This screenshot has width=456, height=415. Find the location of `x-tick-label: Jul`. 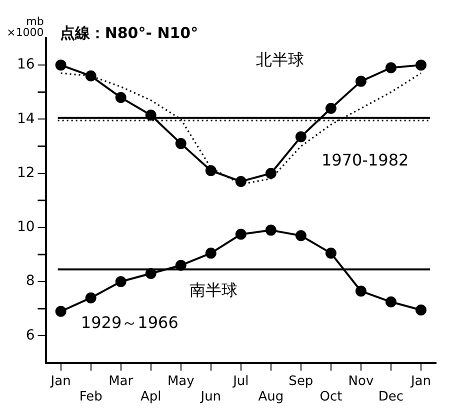

x-tick-label: Jul is located at coordinates (240, 381).